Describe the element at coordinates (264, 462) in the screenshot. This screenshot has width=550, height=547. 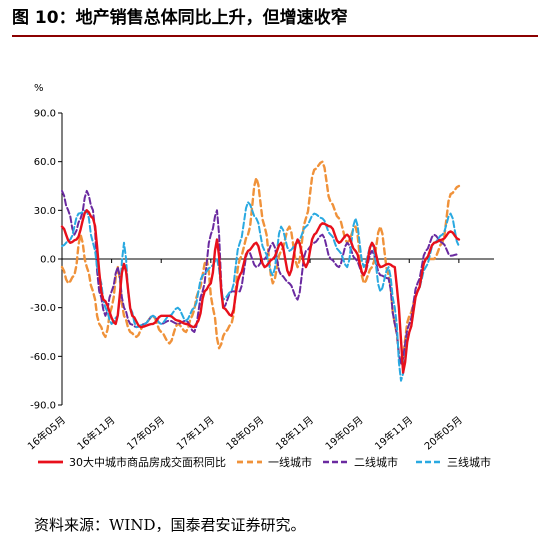
I see `chart-legend: 30大中城市商品房成交面积同比 一线城市 二线城市 三线城市` at that location.